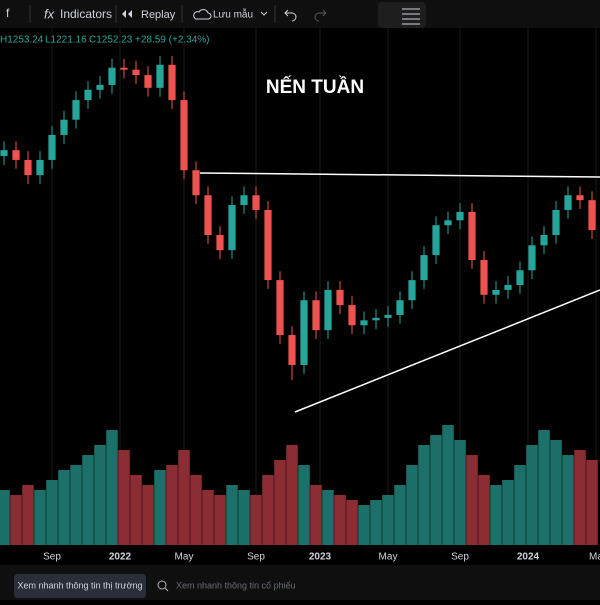 This screenshot has height=605, width=600. What do you see at coordinates (162, 585) in the screenshot?
I see `search-icon` at bounding box center [162, 585].